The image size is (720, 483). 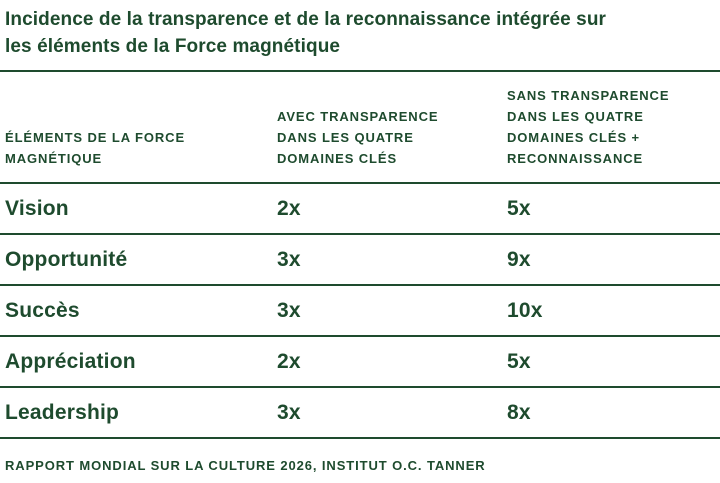 I want to click on row-label-opportunite: Opportunité, so click(x=66, y=259).